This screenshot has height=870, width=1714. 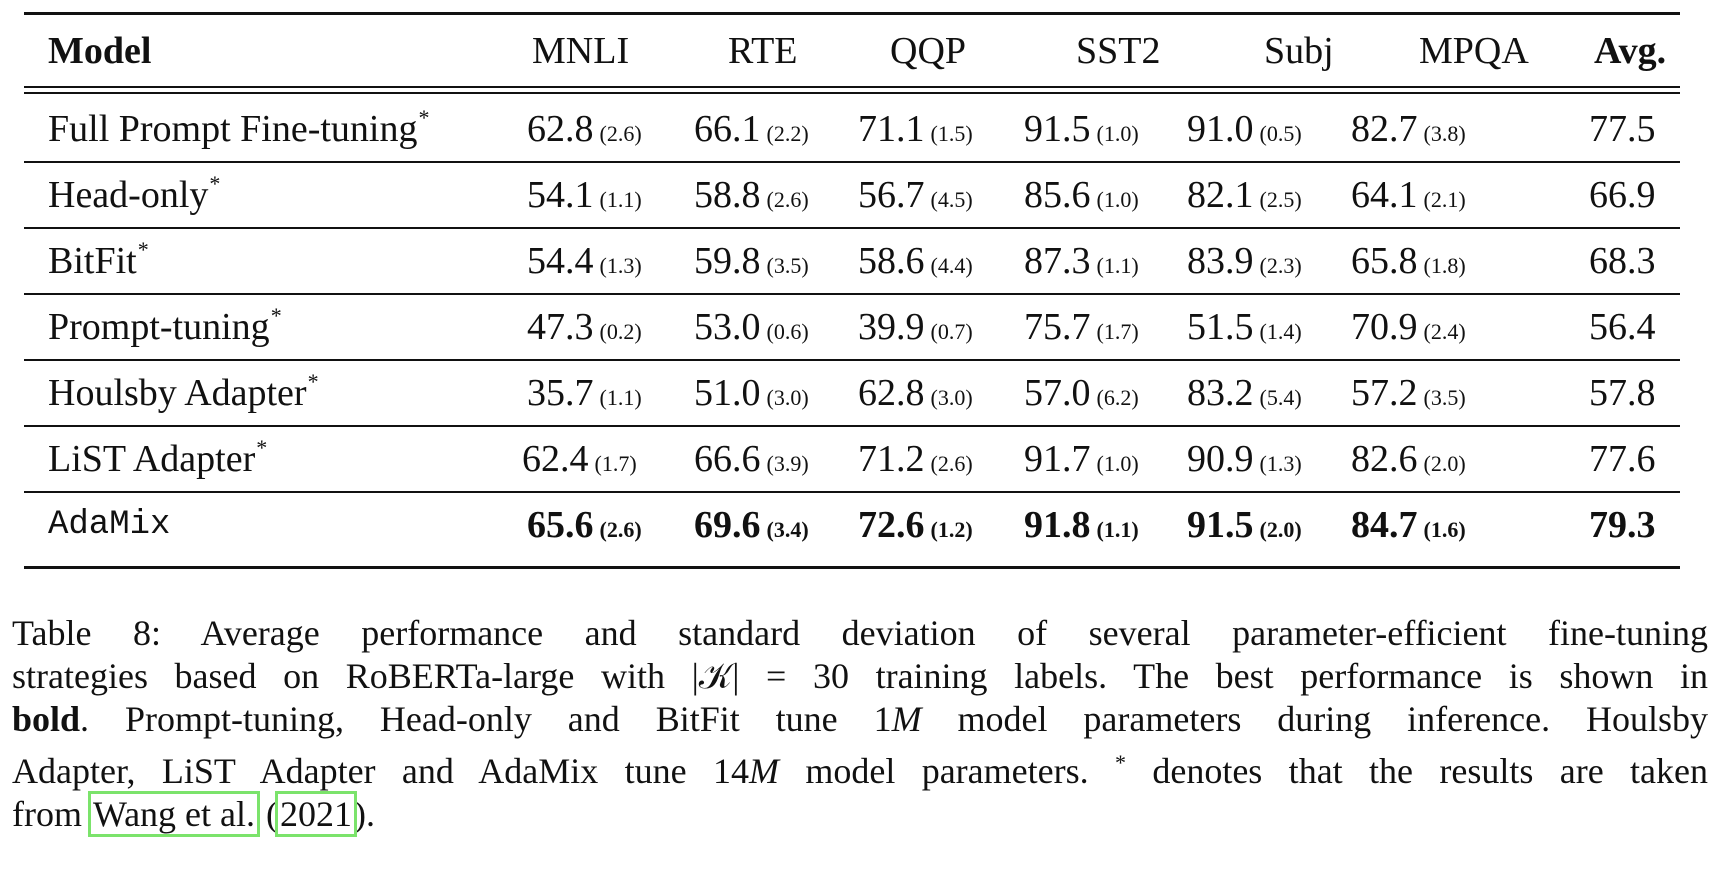 I want to click on score-std: (2.1), so click(x=1444, y=199).